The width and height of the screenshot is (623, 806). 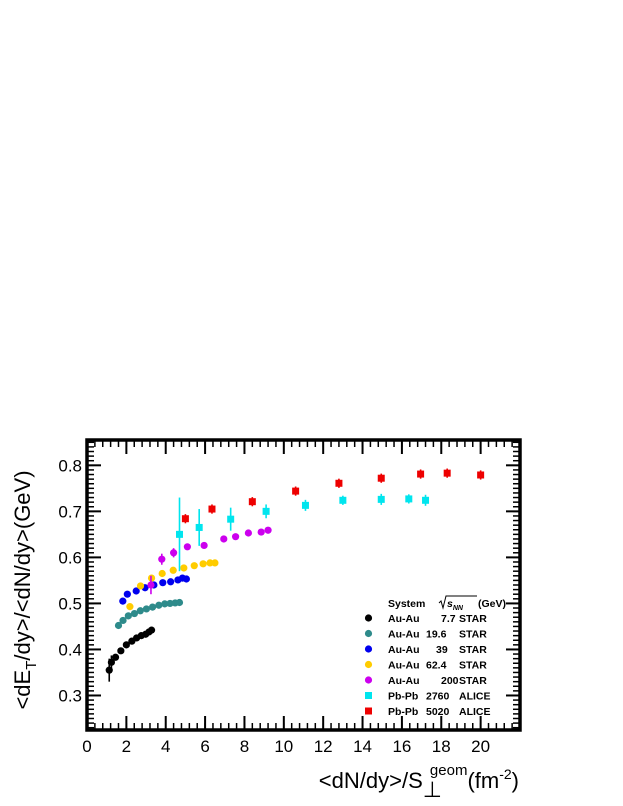 What do you see at coordinates (86, 746) in the screenshot?
I see `x-tick-label: 0` at bounding box center [86, 746].